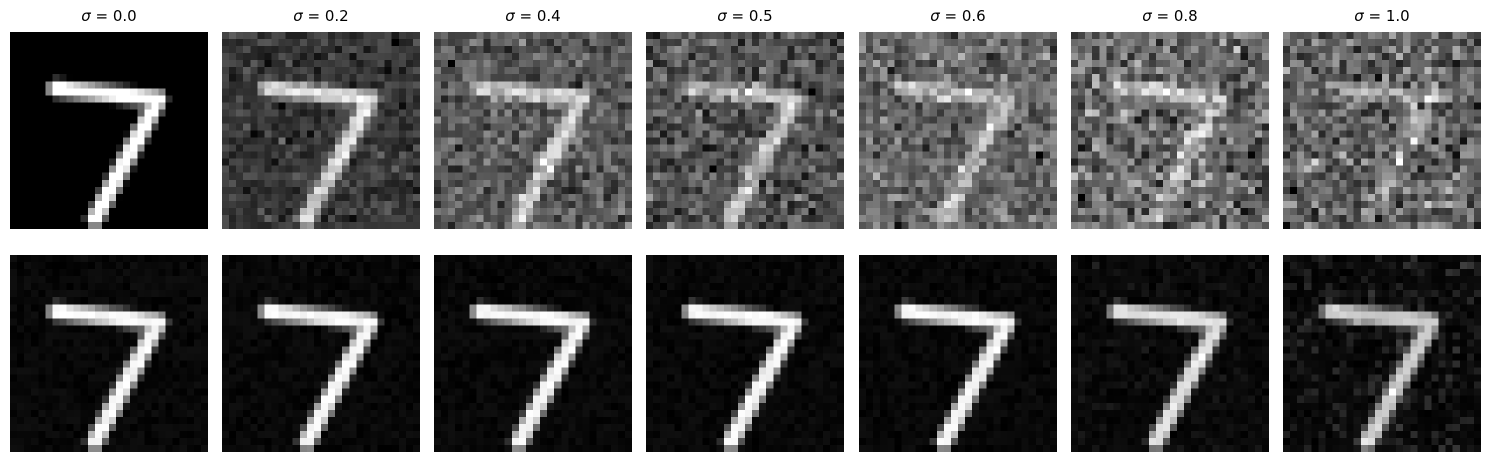 The width and height of the screenshot is (1490, 462). Describe the element at coordinates (537, 16) in the screenshot. I see `sigma-value-label: = 0.4` at that location.